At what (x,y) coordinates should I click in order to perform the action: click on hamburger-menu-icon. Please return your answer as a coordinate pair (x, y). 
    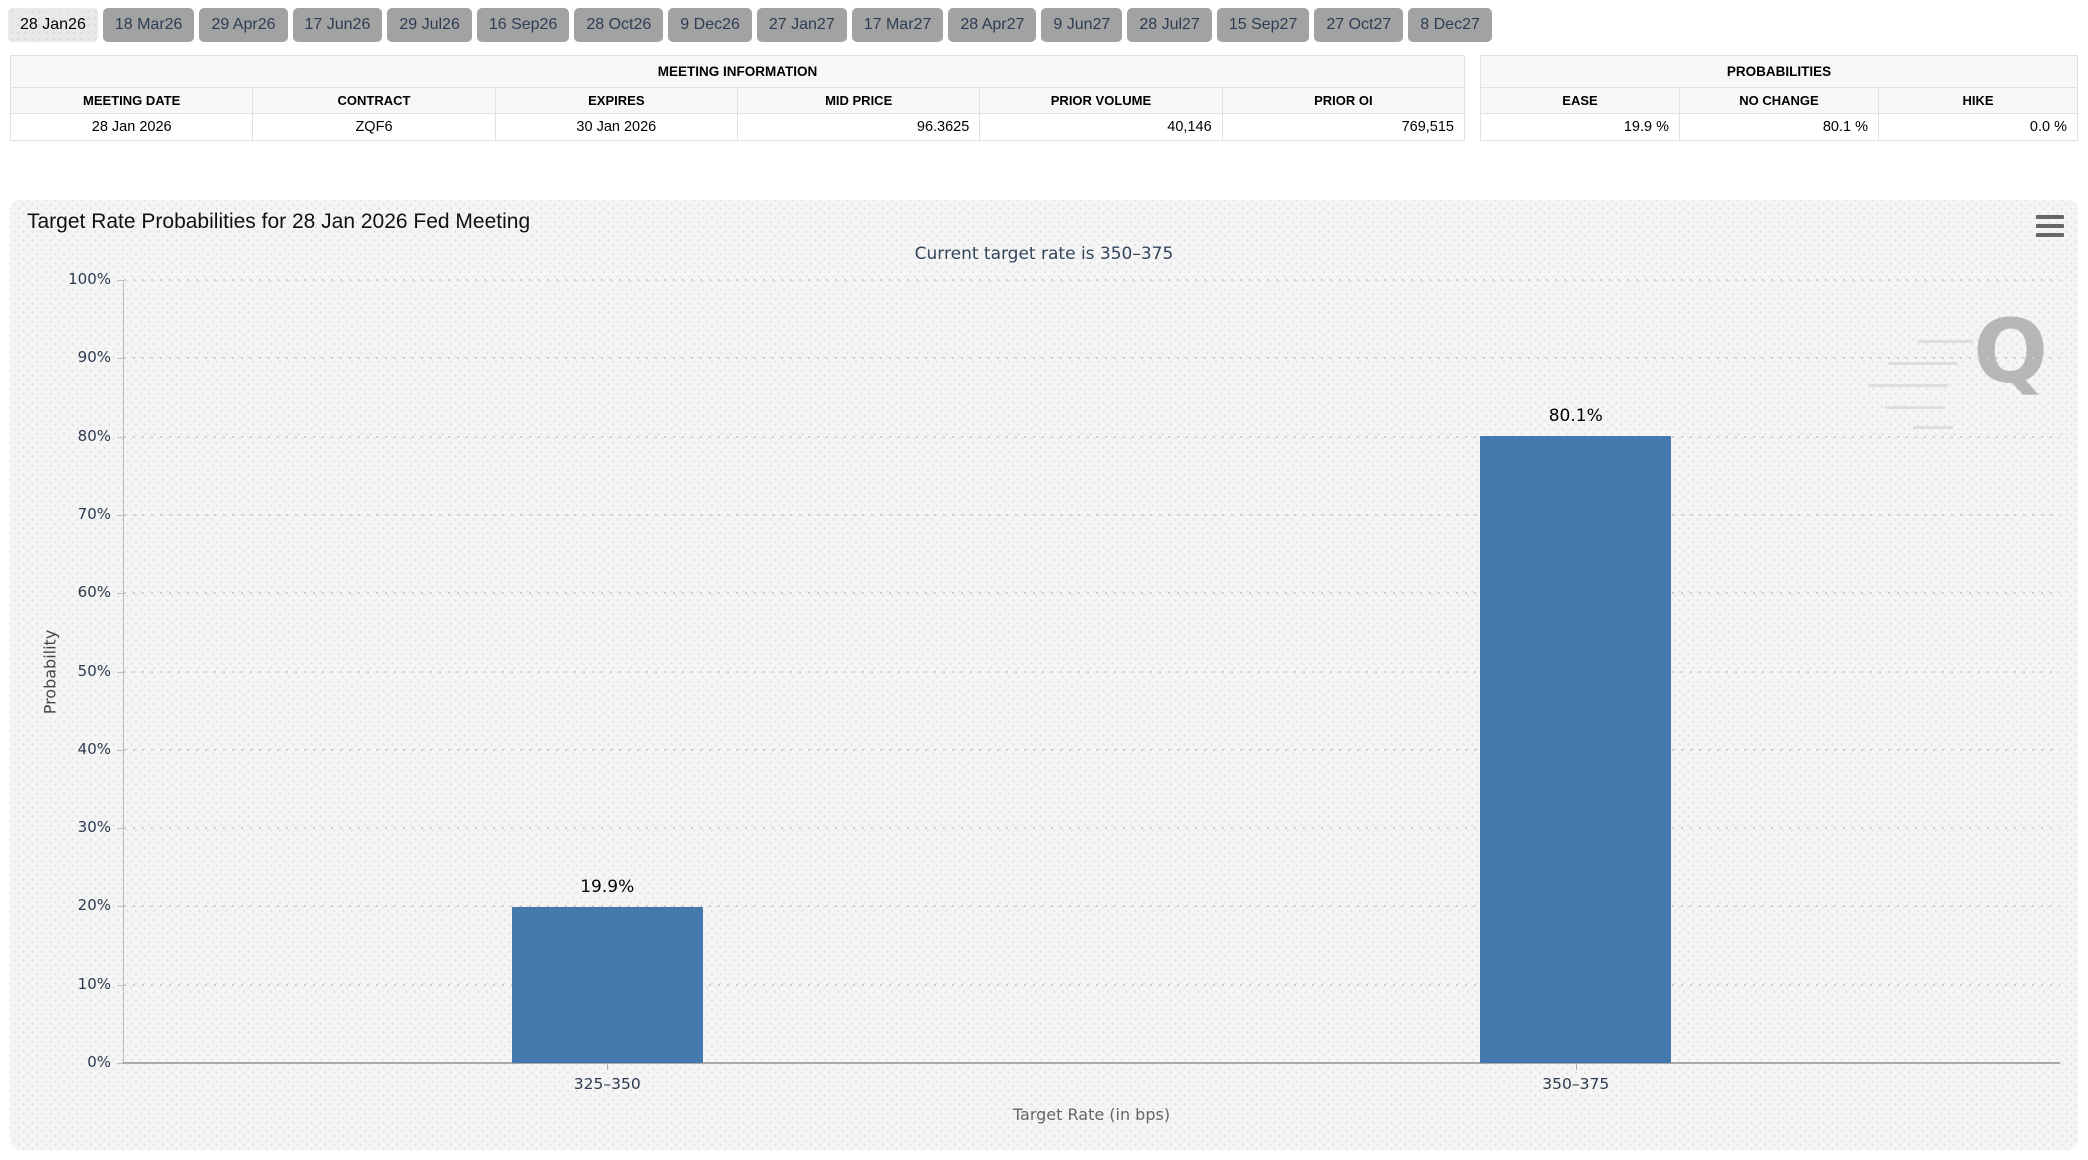
    Looking at the image, I should click on (2050, 226).